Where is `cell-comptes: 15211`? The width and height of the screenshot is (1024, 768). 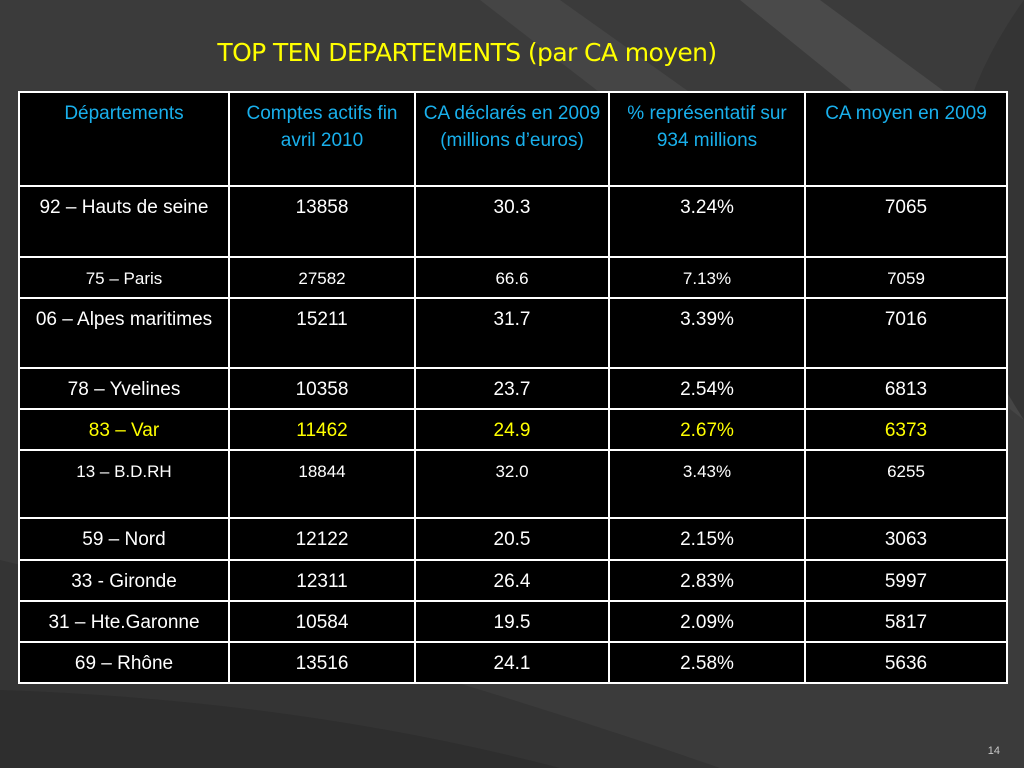 cell-comptes: 15211 is located at coordinates (322, 332).